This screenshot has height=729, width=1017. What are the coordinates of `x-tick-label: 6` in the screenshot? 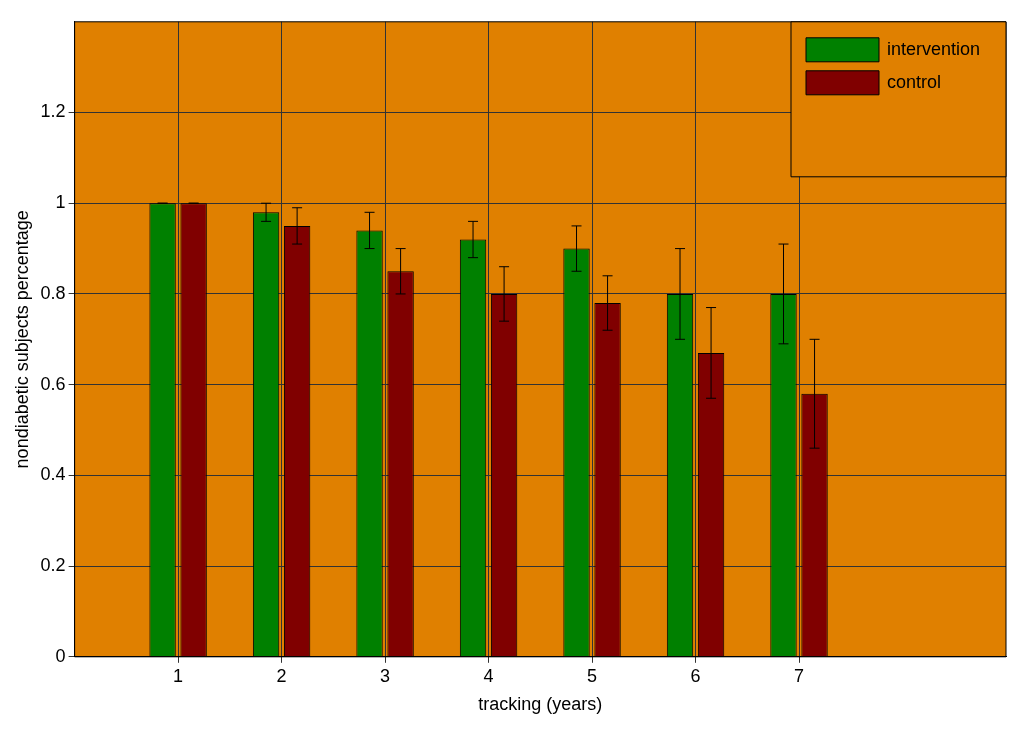 It's located at (695, 675).